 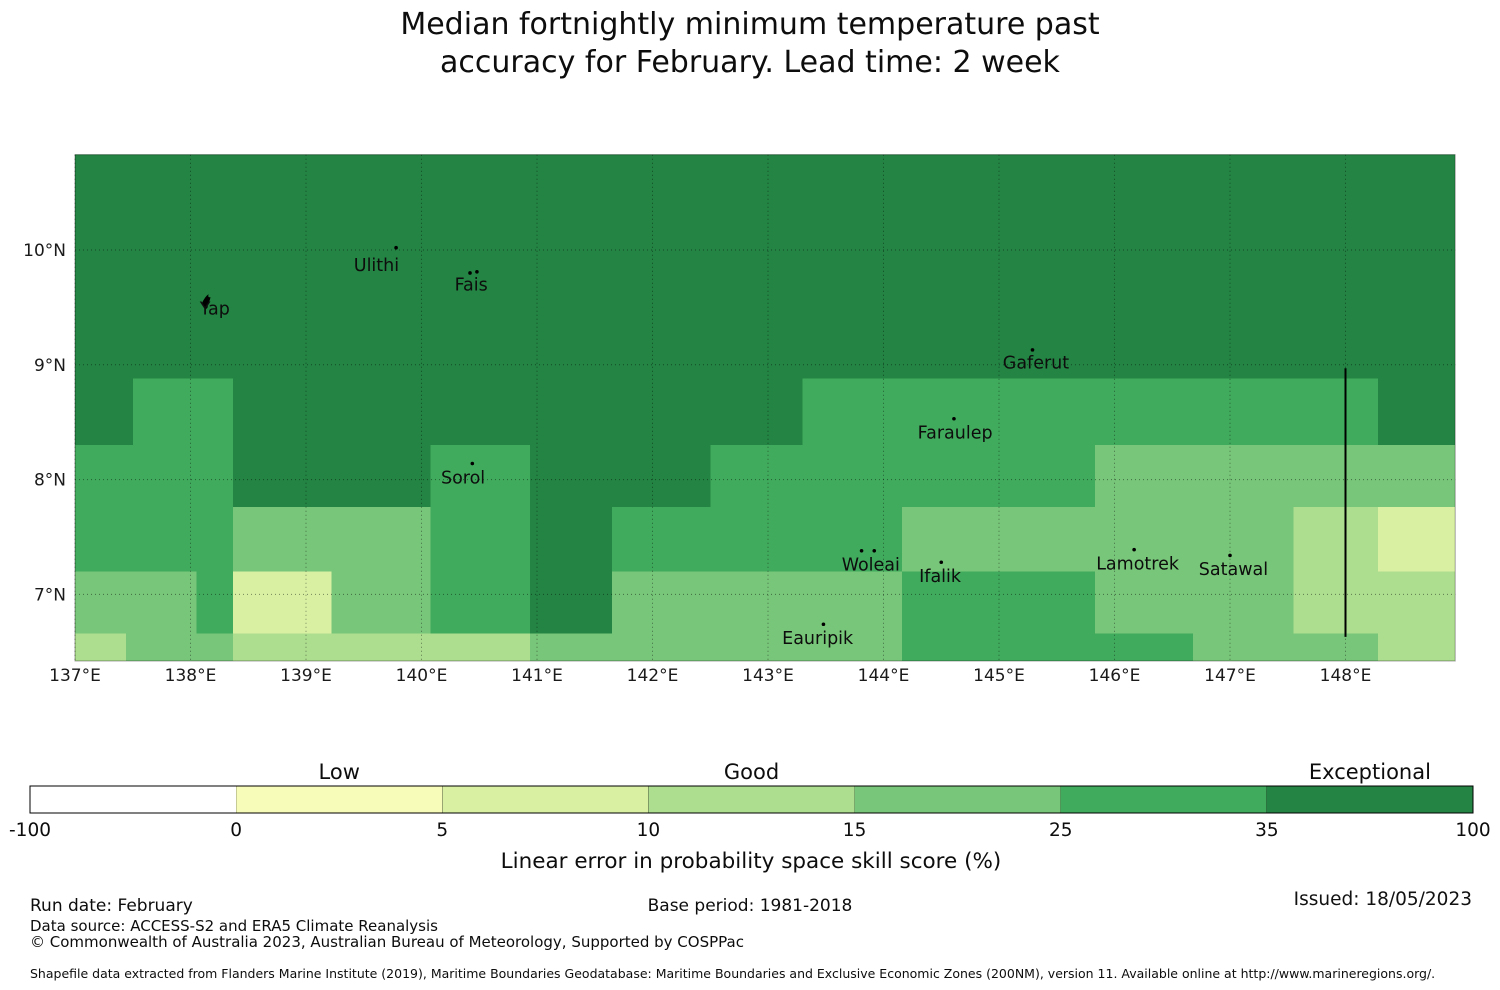 I want to click on place-lamotrek: Lamotrek, so click(x=1138, y=560).